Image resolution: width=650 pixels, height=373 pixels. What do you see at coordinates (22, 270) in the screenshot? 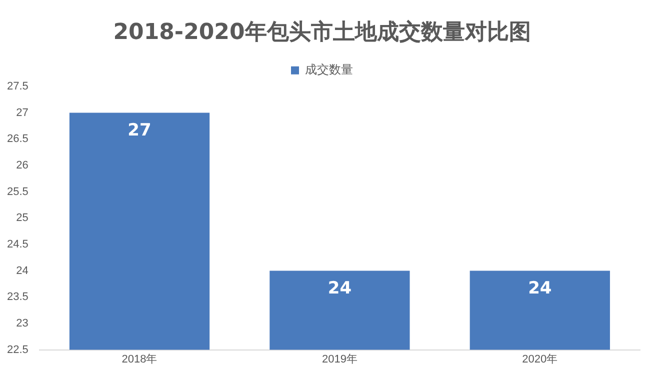
I see `y-tick-label: 24` at bounding box center [22, 270].